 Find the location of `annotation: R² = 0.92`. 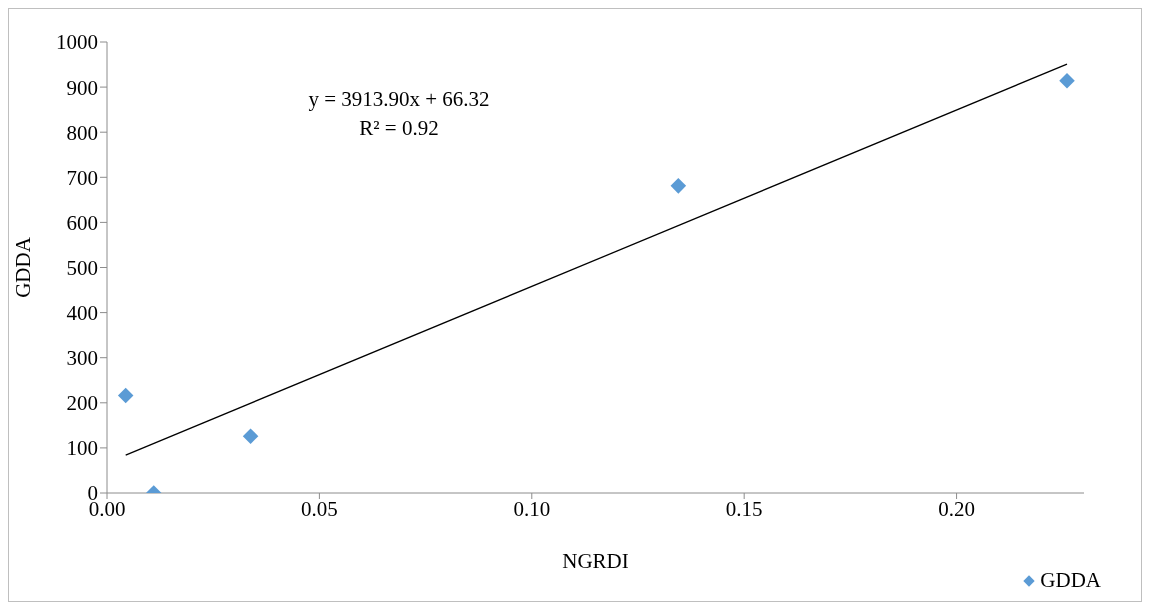

annotation: R² = 0.92 is located at coordinates (399, 128).